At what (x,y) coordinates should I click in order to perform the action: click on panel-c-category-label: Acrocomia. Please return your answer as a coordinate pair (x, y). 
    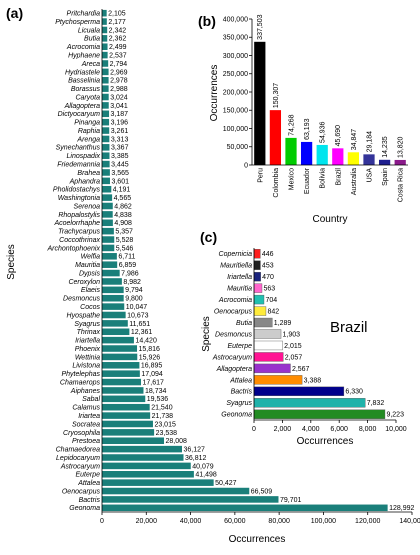
    Looking at the image, I should click on (235, 300).